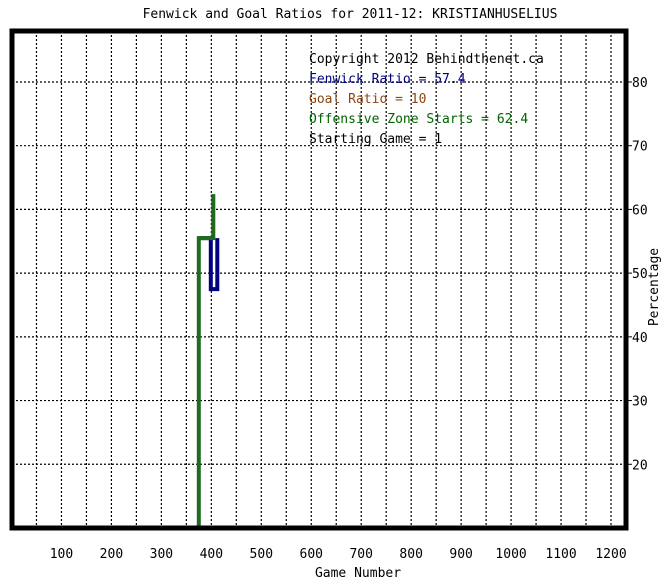  What do you see at coordinates (560, 554) in the screenshot?
I see `x-tick-label: 1100` at bounding box center [560, 554].